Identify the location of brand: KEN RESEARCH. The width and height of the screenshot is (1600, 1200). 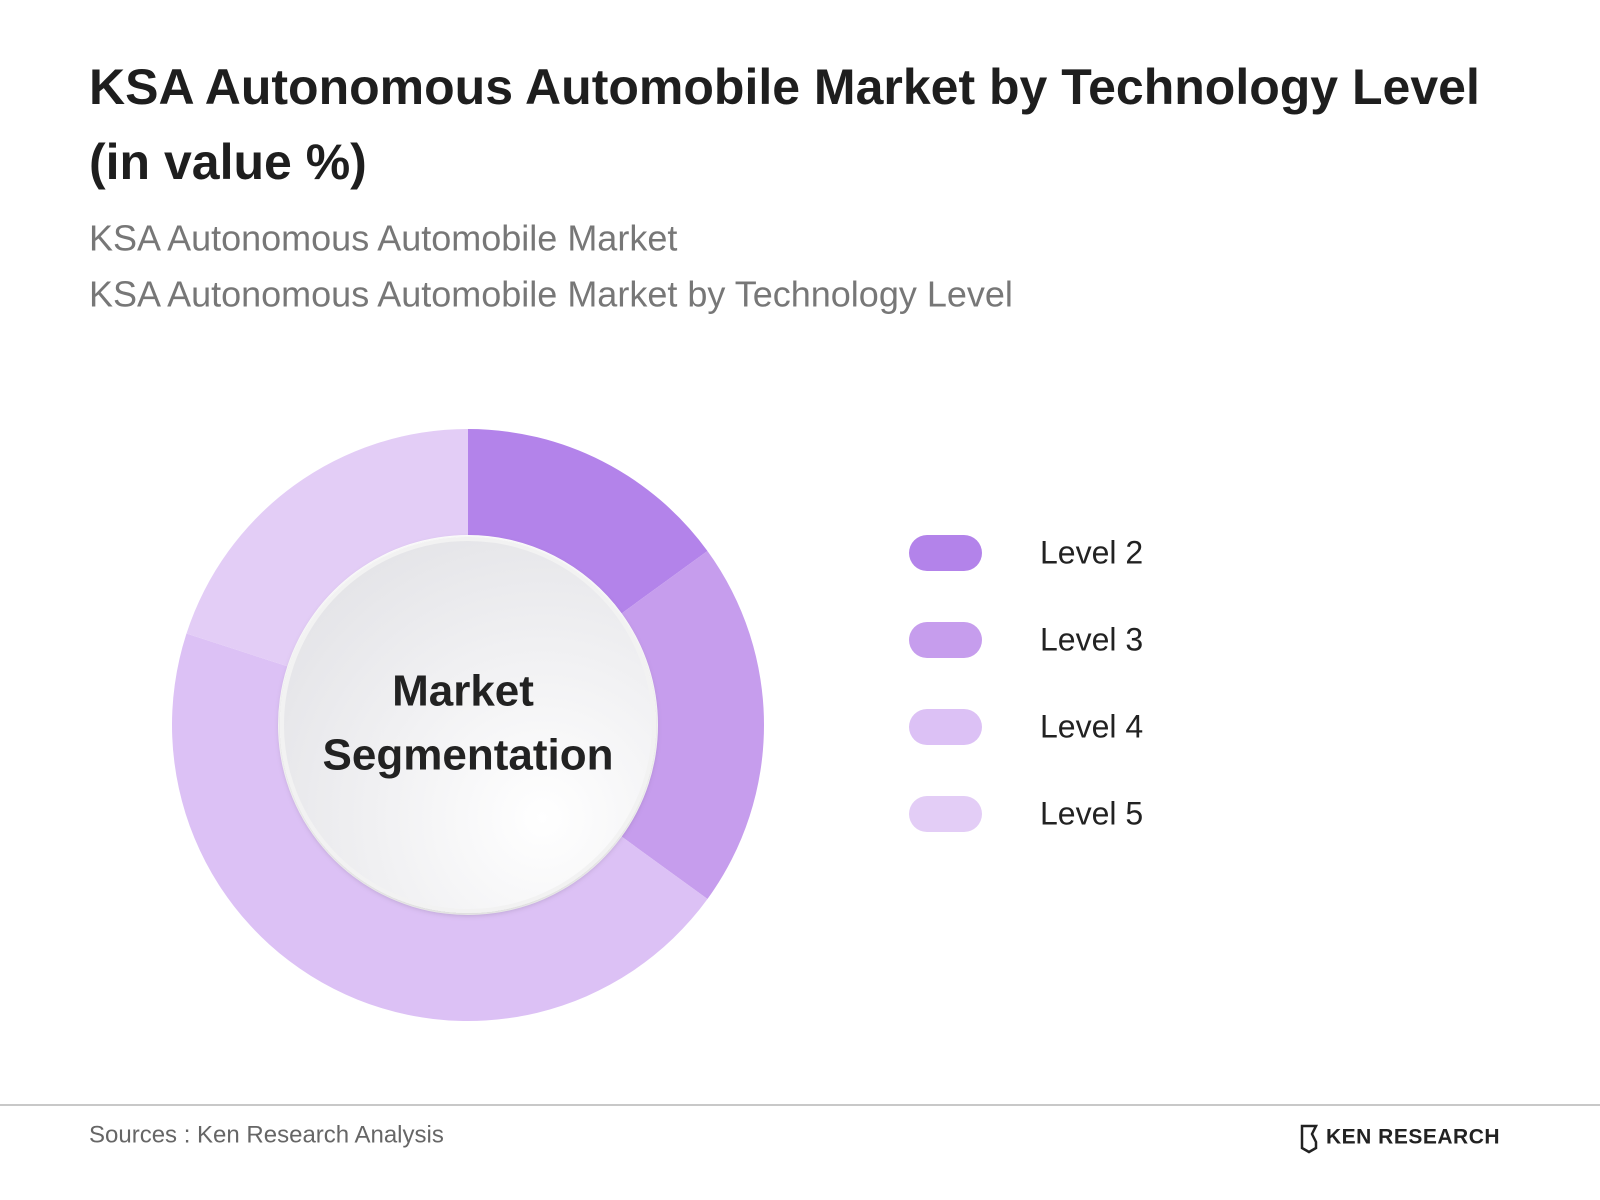
(1413, 1137).